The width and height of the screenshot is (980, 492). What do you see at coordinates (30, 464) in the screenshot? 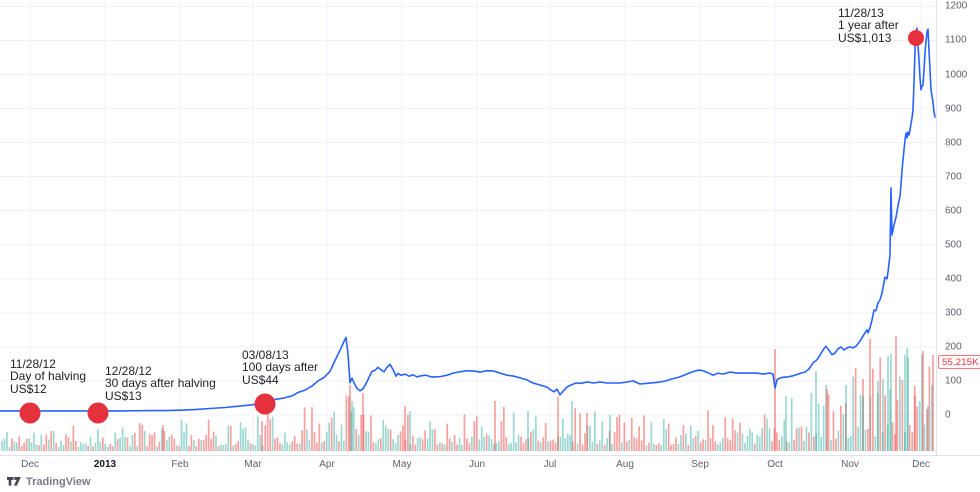
I see `x-axis-label: Dec` at bounding box center [30, 464].